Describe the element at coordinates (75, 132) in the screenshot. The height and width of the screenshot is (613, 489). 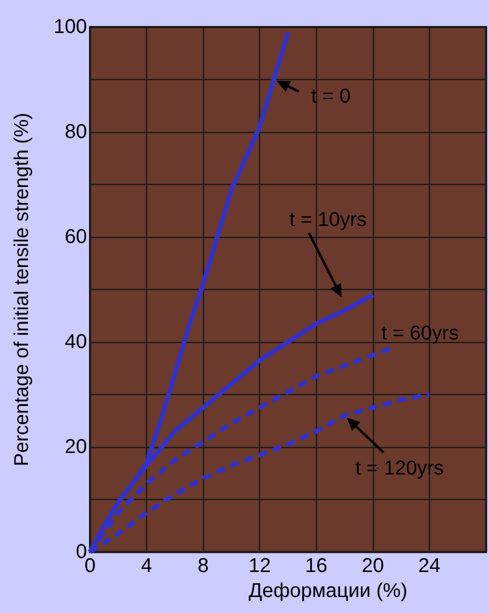
I see `y-tick-label: 80` at that location.